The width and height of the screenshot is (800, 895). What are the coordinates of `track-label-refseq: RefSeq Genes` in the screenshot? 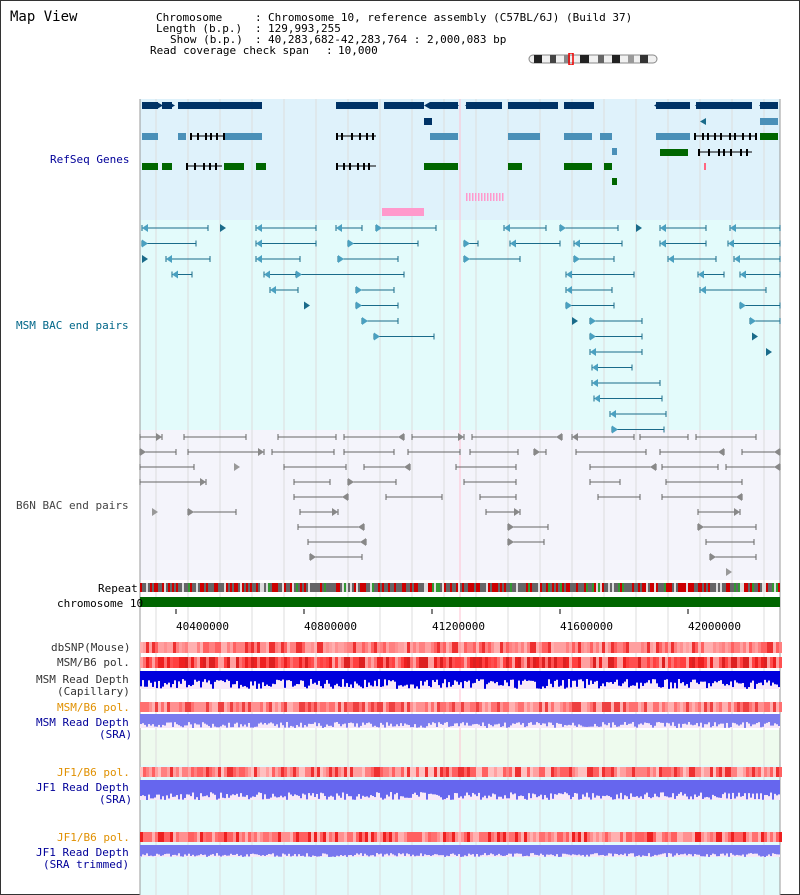 It's located at (90, 159).